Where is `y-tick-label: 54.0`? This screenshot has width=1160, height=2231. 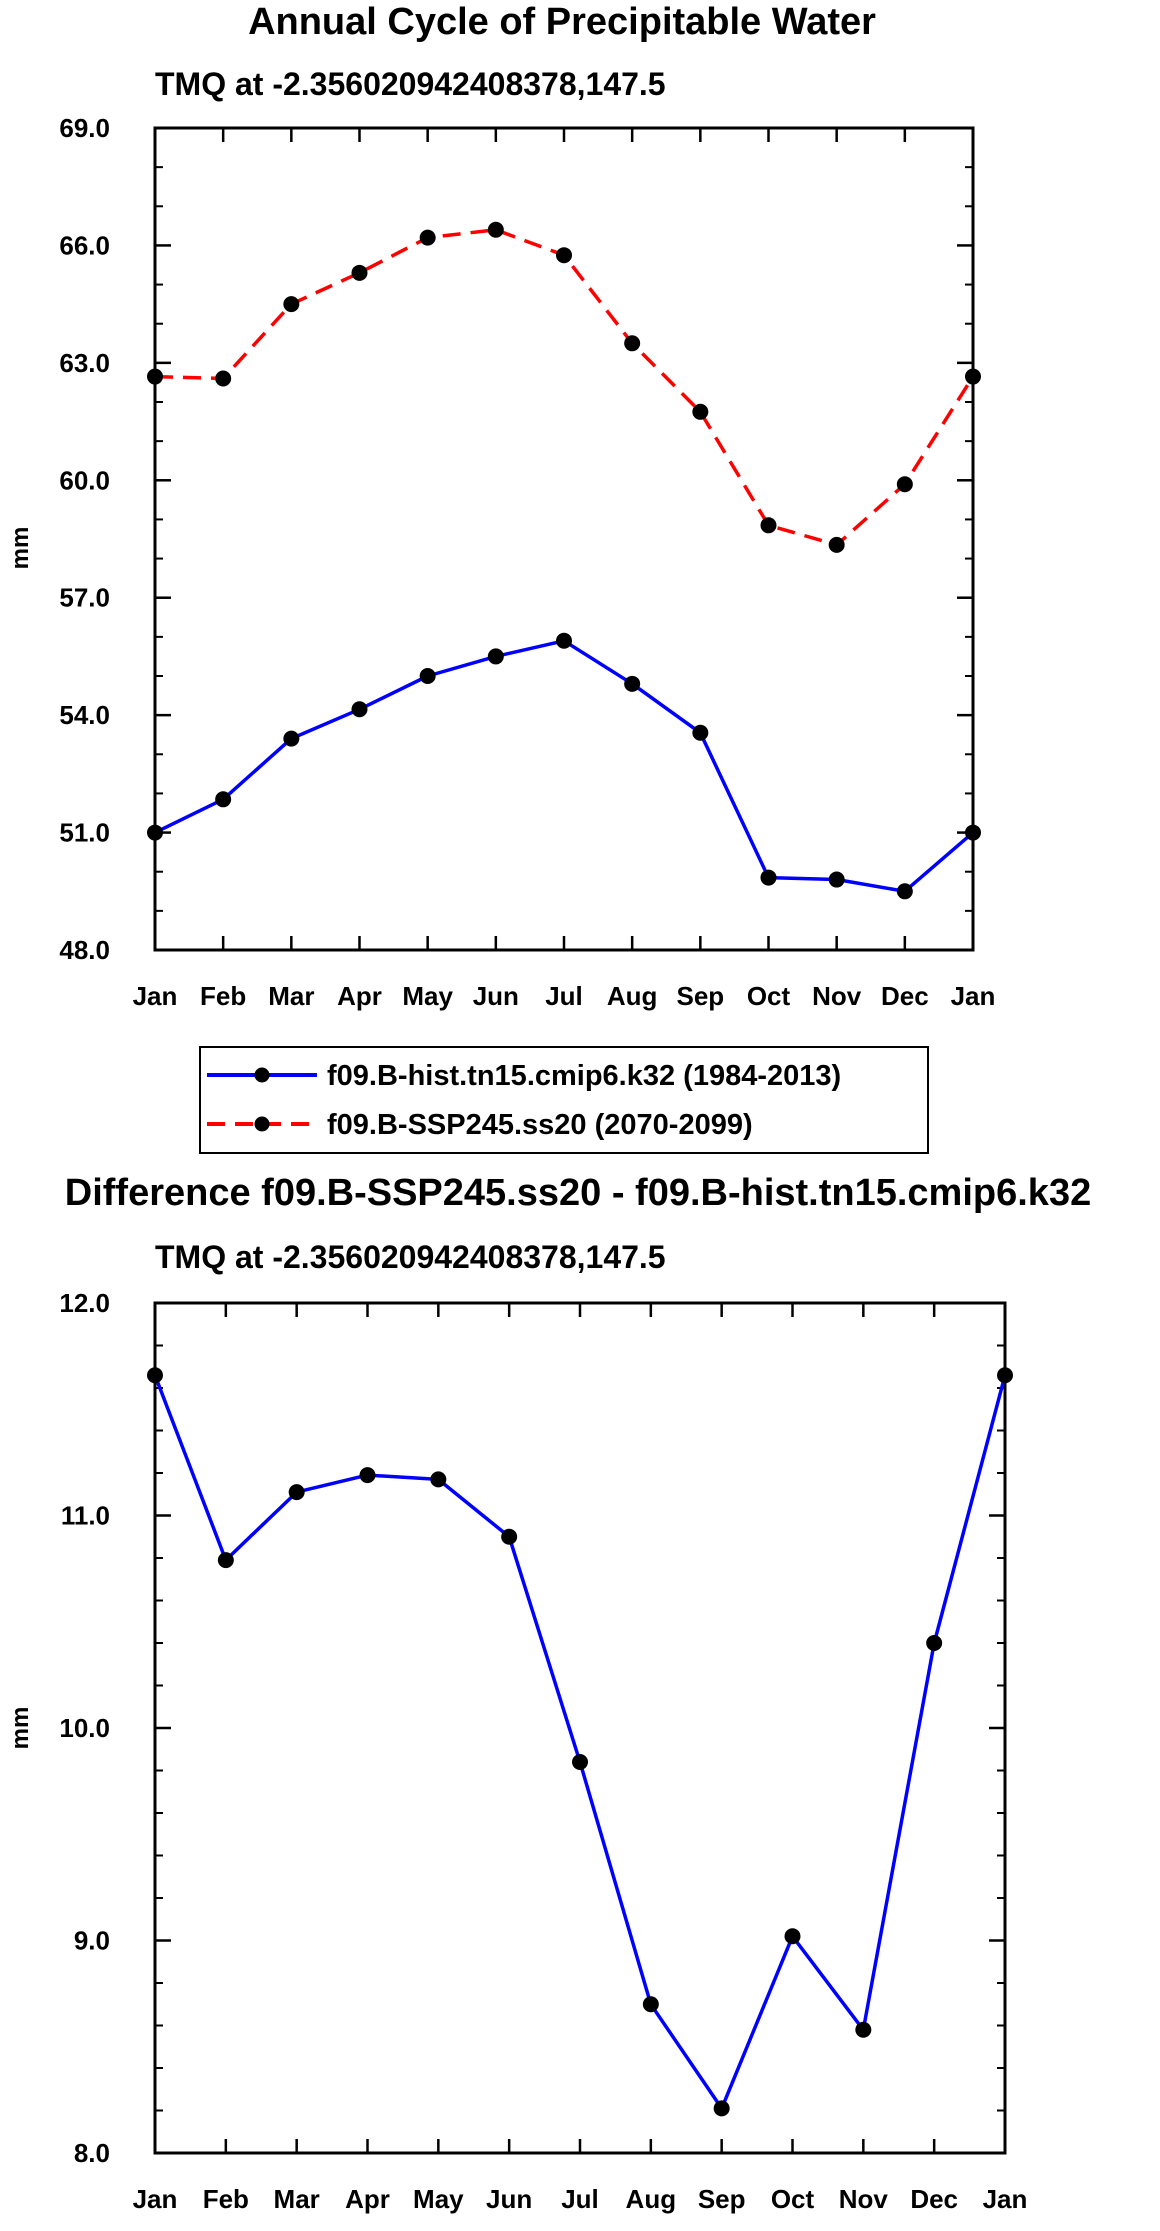
y-tick-label: 54.0 is located at coordinates (84, 715).